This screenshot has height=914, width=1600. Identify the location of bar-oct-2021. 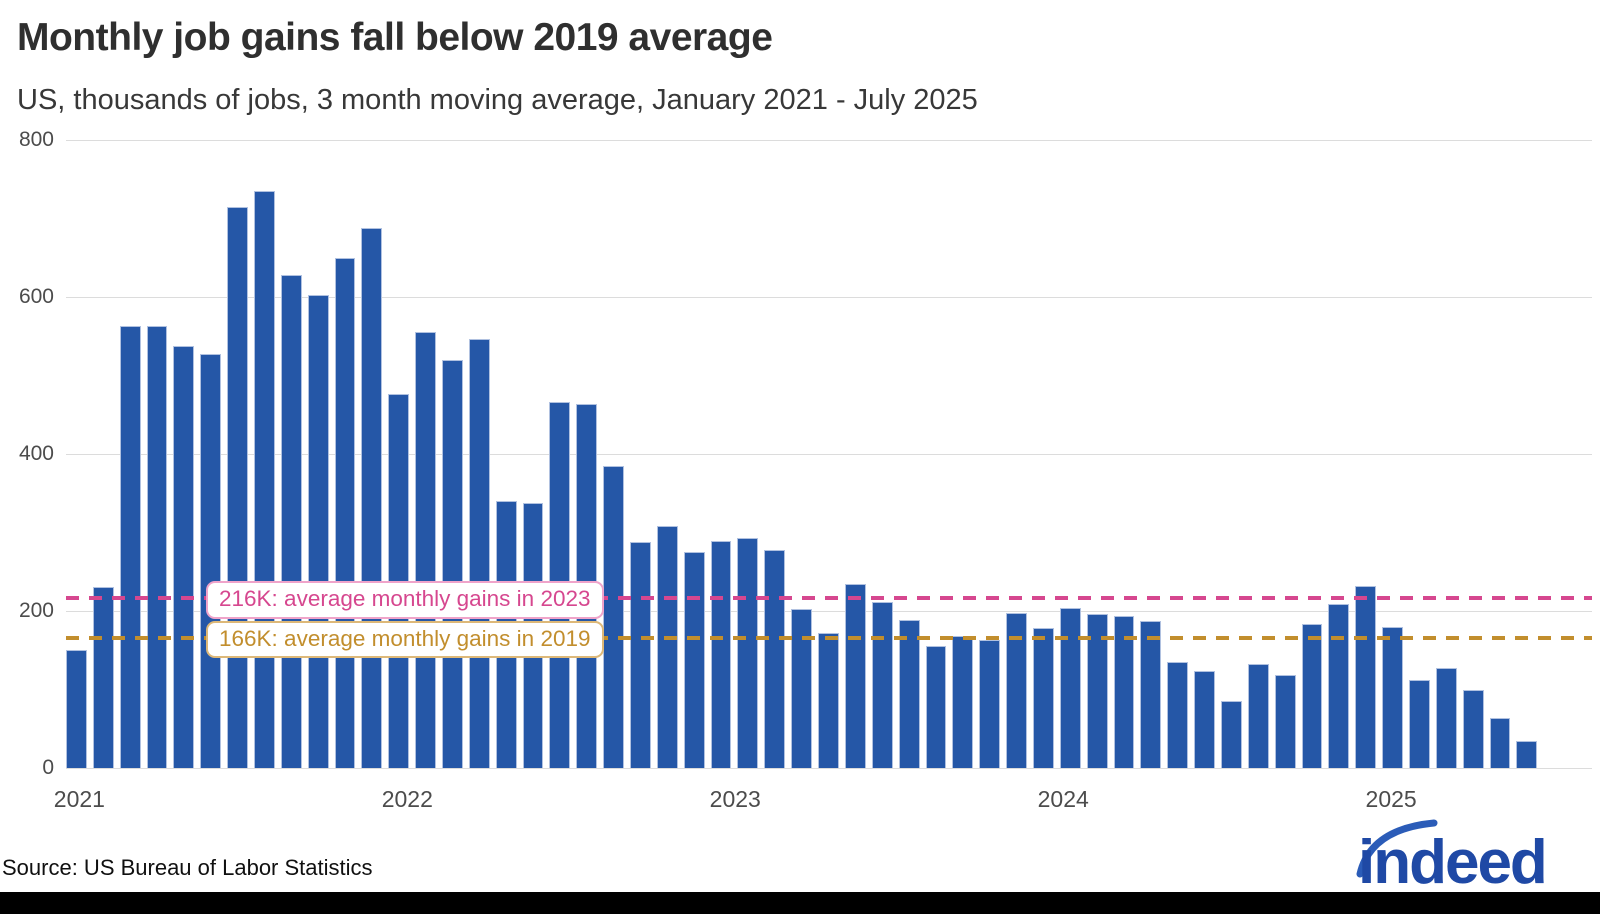
(318, 531).